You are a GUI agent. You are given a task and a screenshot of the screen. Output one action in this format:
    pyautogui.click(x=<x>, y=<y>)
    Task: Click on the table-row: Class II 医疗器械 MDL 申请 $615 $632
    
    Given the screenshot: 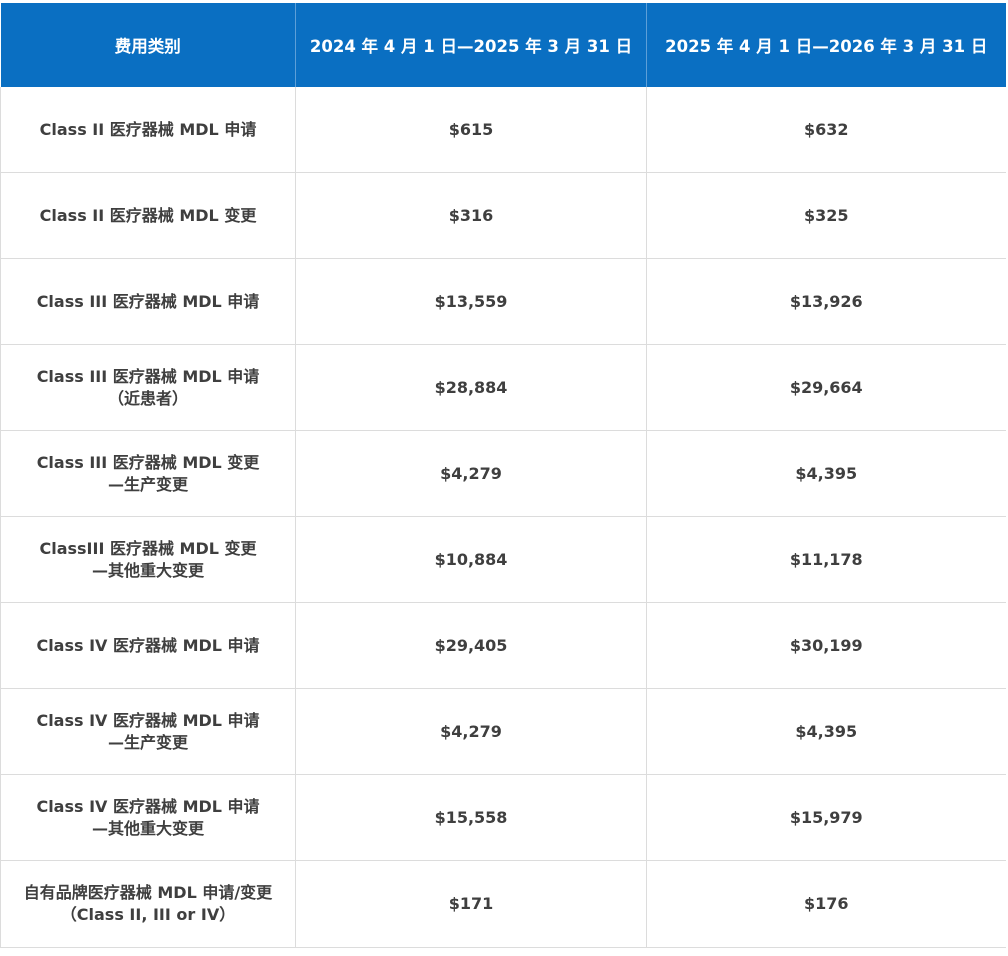 What is the action you would take?
    pyautogui.click(x=503, y=130)
    